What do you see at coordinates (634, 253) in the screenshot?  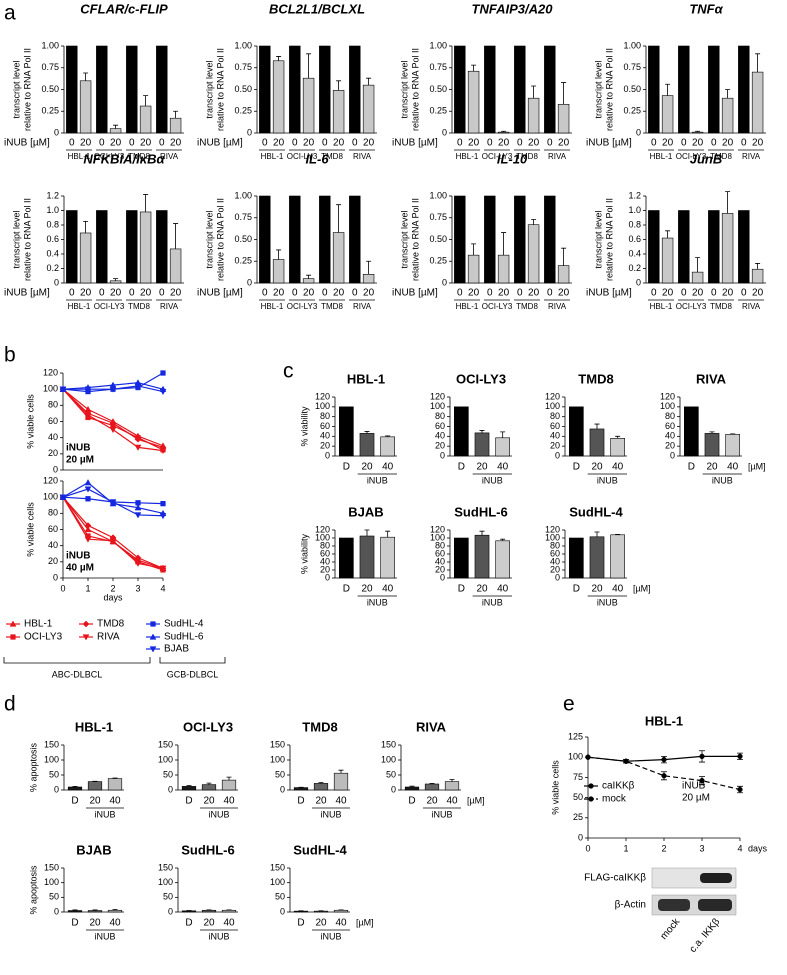 I see `y-tick-label: 0.4` at bounding box center [634, 253].